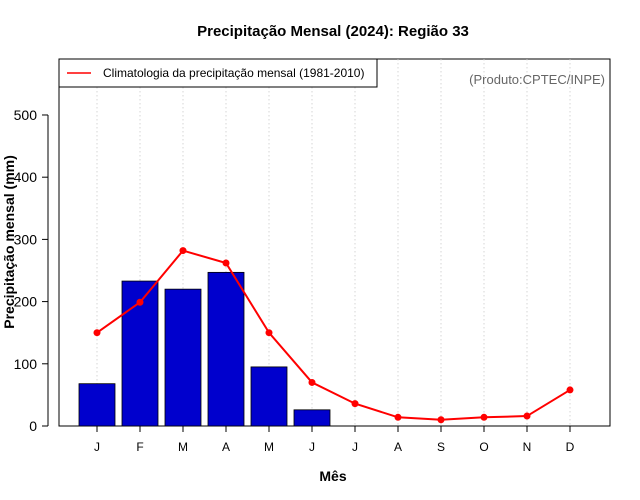 This screenshot has height=500, width=640. I want to click on x-tick-label: N, so click(527, 447).